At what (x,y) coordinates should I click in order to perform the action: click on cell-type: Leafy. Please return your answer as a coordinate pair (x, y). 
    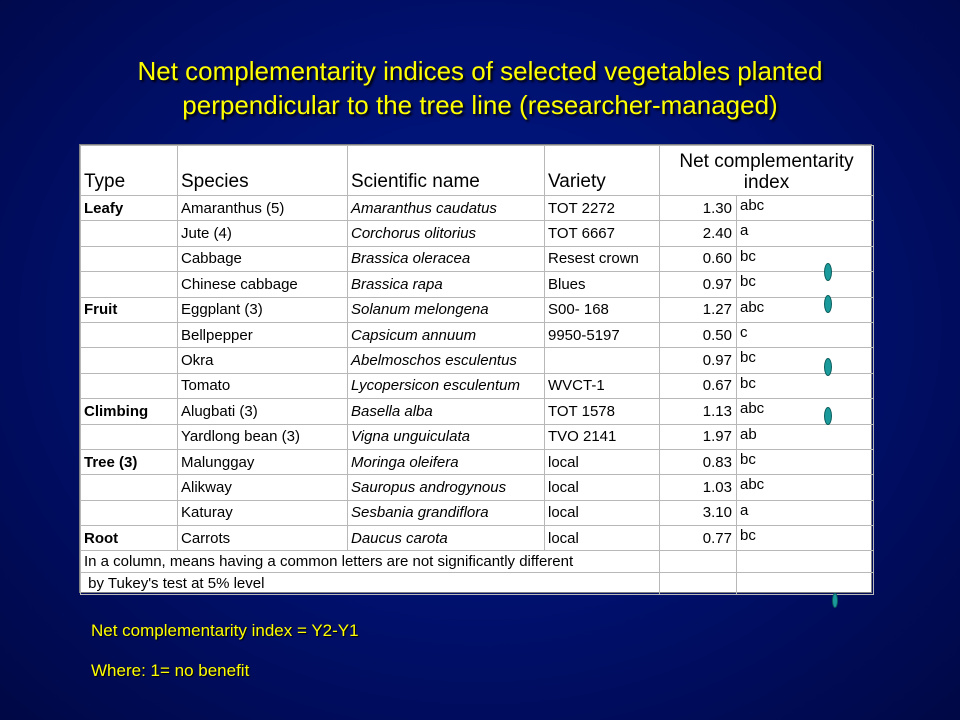
    Looking at the image, I should click on (129, 208).